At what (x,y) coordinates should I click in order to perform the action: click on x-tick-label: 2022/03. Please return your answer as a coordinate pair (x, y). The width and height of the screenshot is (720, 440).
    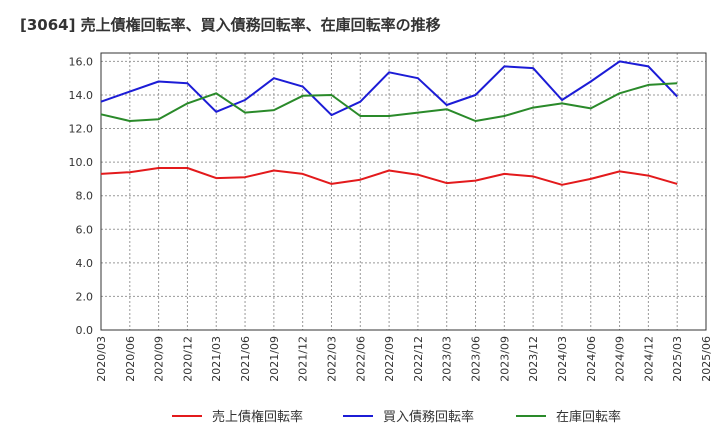
    Looking at the image, I should click on (331, 359).